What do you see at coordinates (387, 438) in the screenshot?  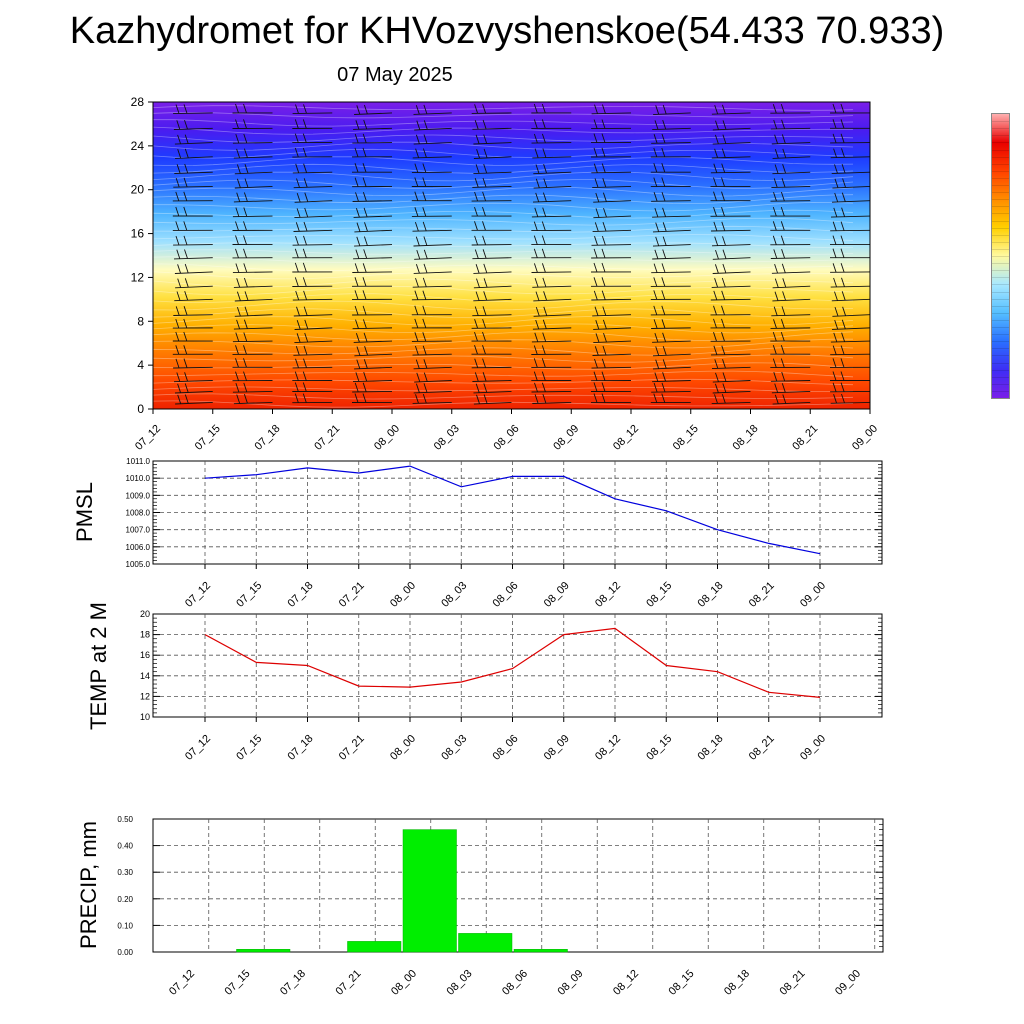 I see `profile-x-tick-label: 08_00` at bounding box center [387, 438].